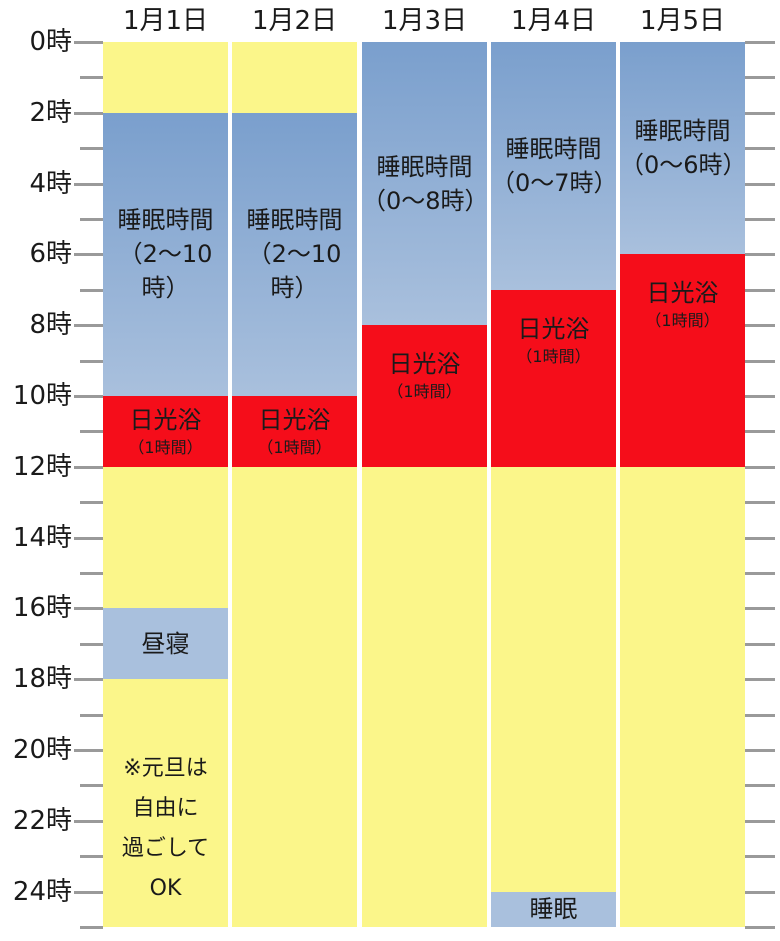 The image size is (780, 941). What do you see at coordinates (425, 201) in the screenshot?
I see `block-sublabel: （0〜8時）` at bounding box center [425, 201].